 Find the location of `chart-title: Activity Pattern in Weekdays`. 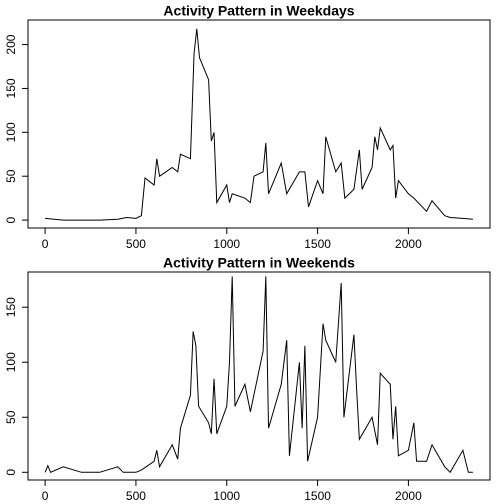

chart-title: Activity Pattern in Weekdays is located at coordinates (258, 11).